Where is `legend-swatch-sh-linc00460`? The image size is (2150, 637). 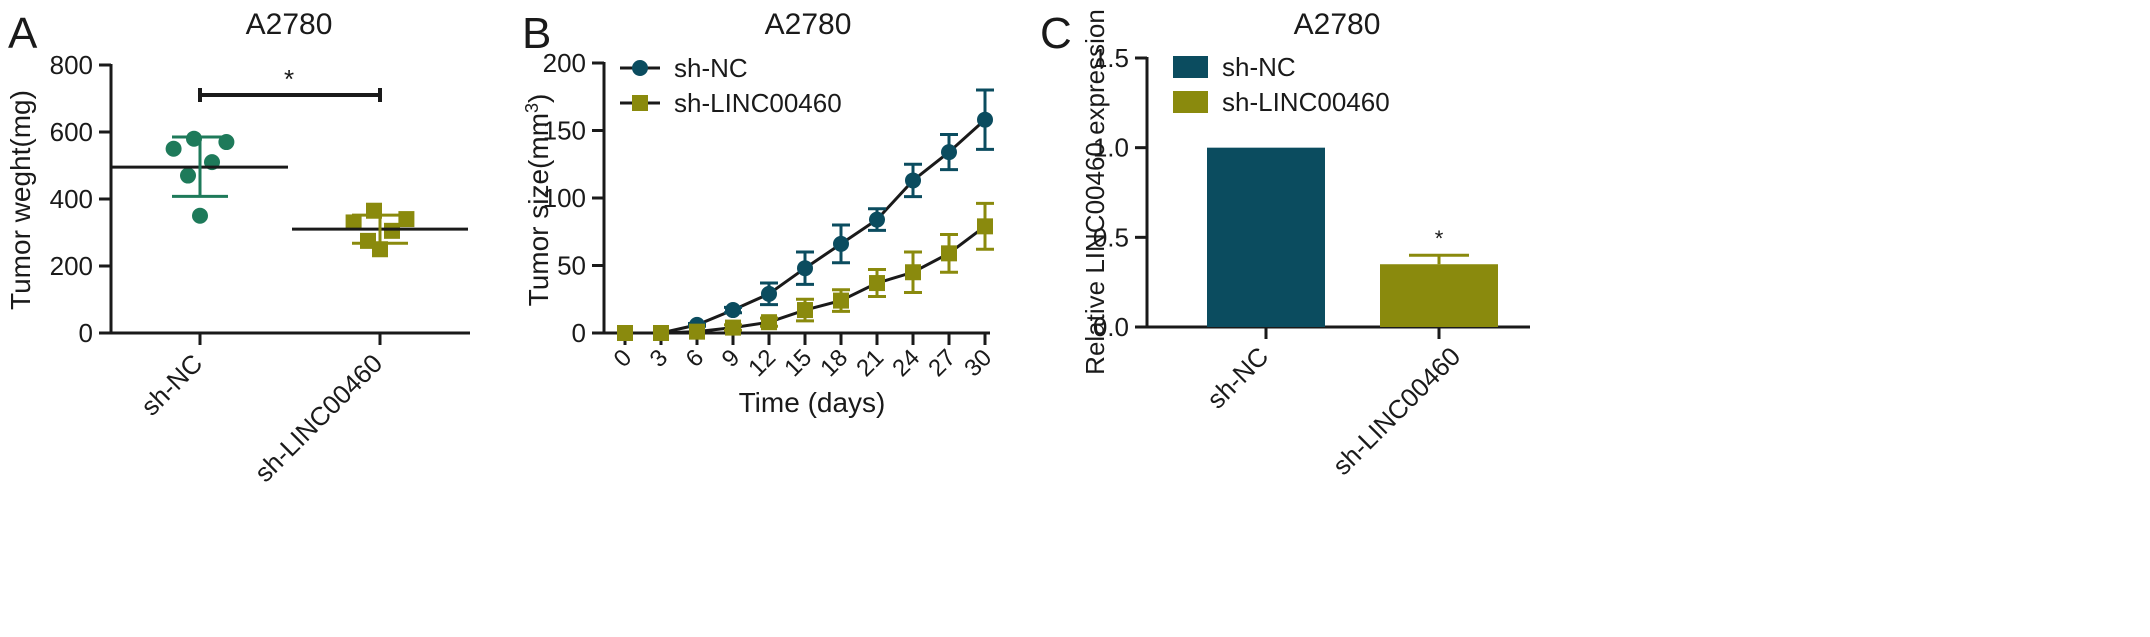
legend-swatch-sh-linc00460 is located at coordinates (1190, 102).